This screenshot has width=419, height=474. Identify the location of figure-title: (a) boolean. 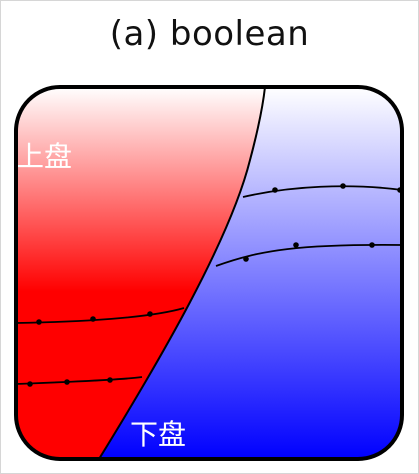
(209, 34).